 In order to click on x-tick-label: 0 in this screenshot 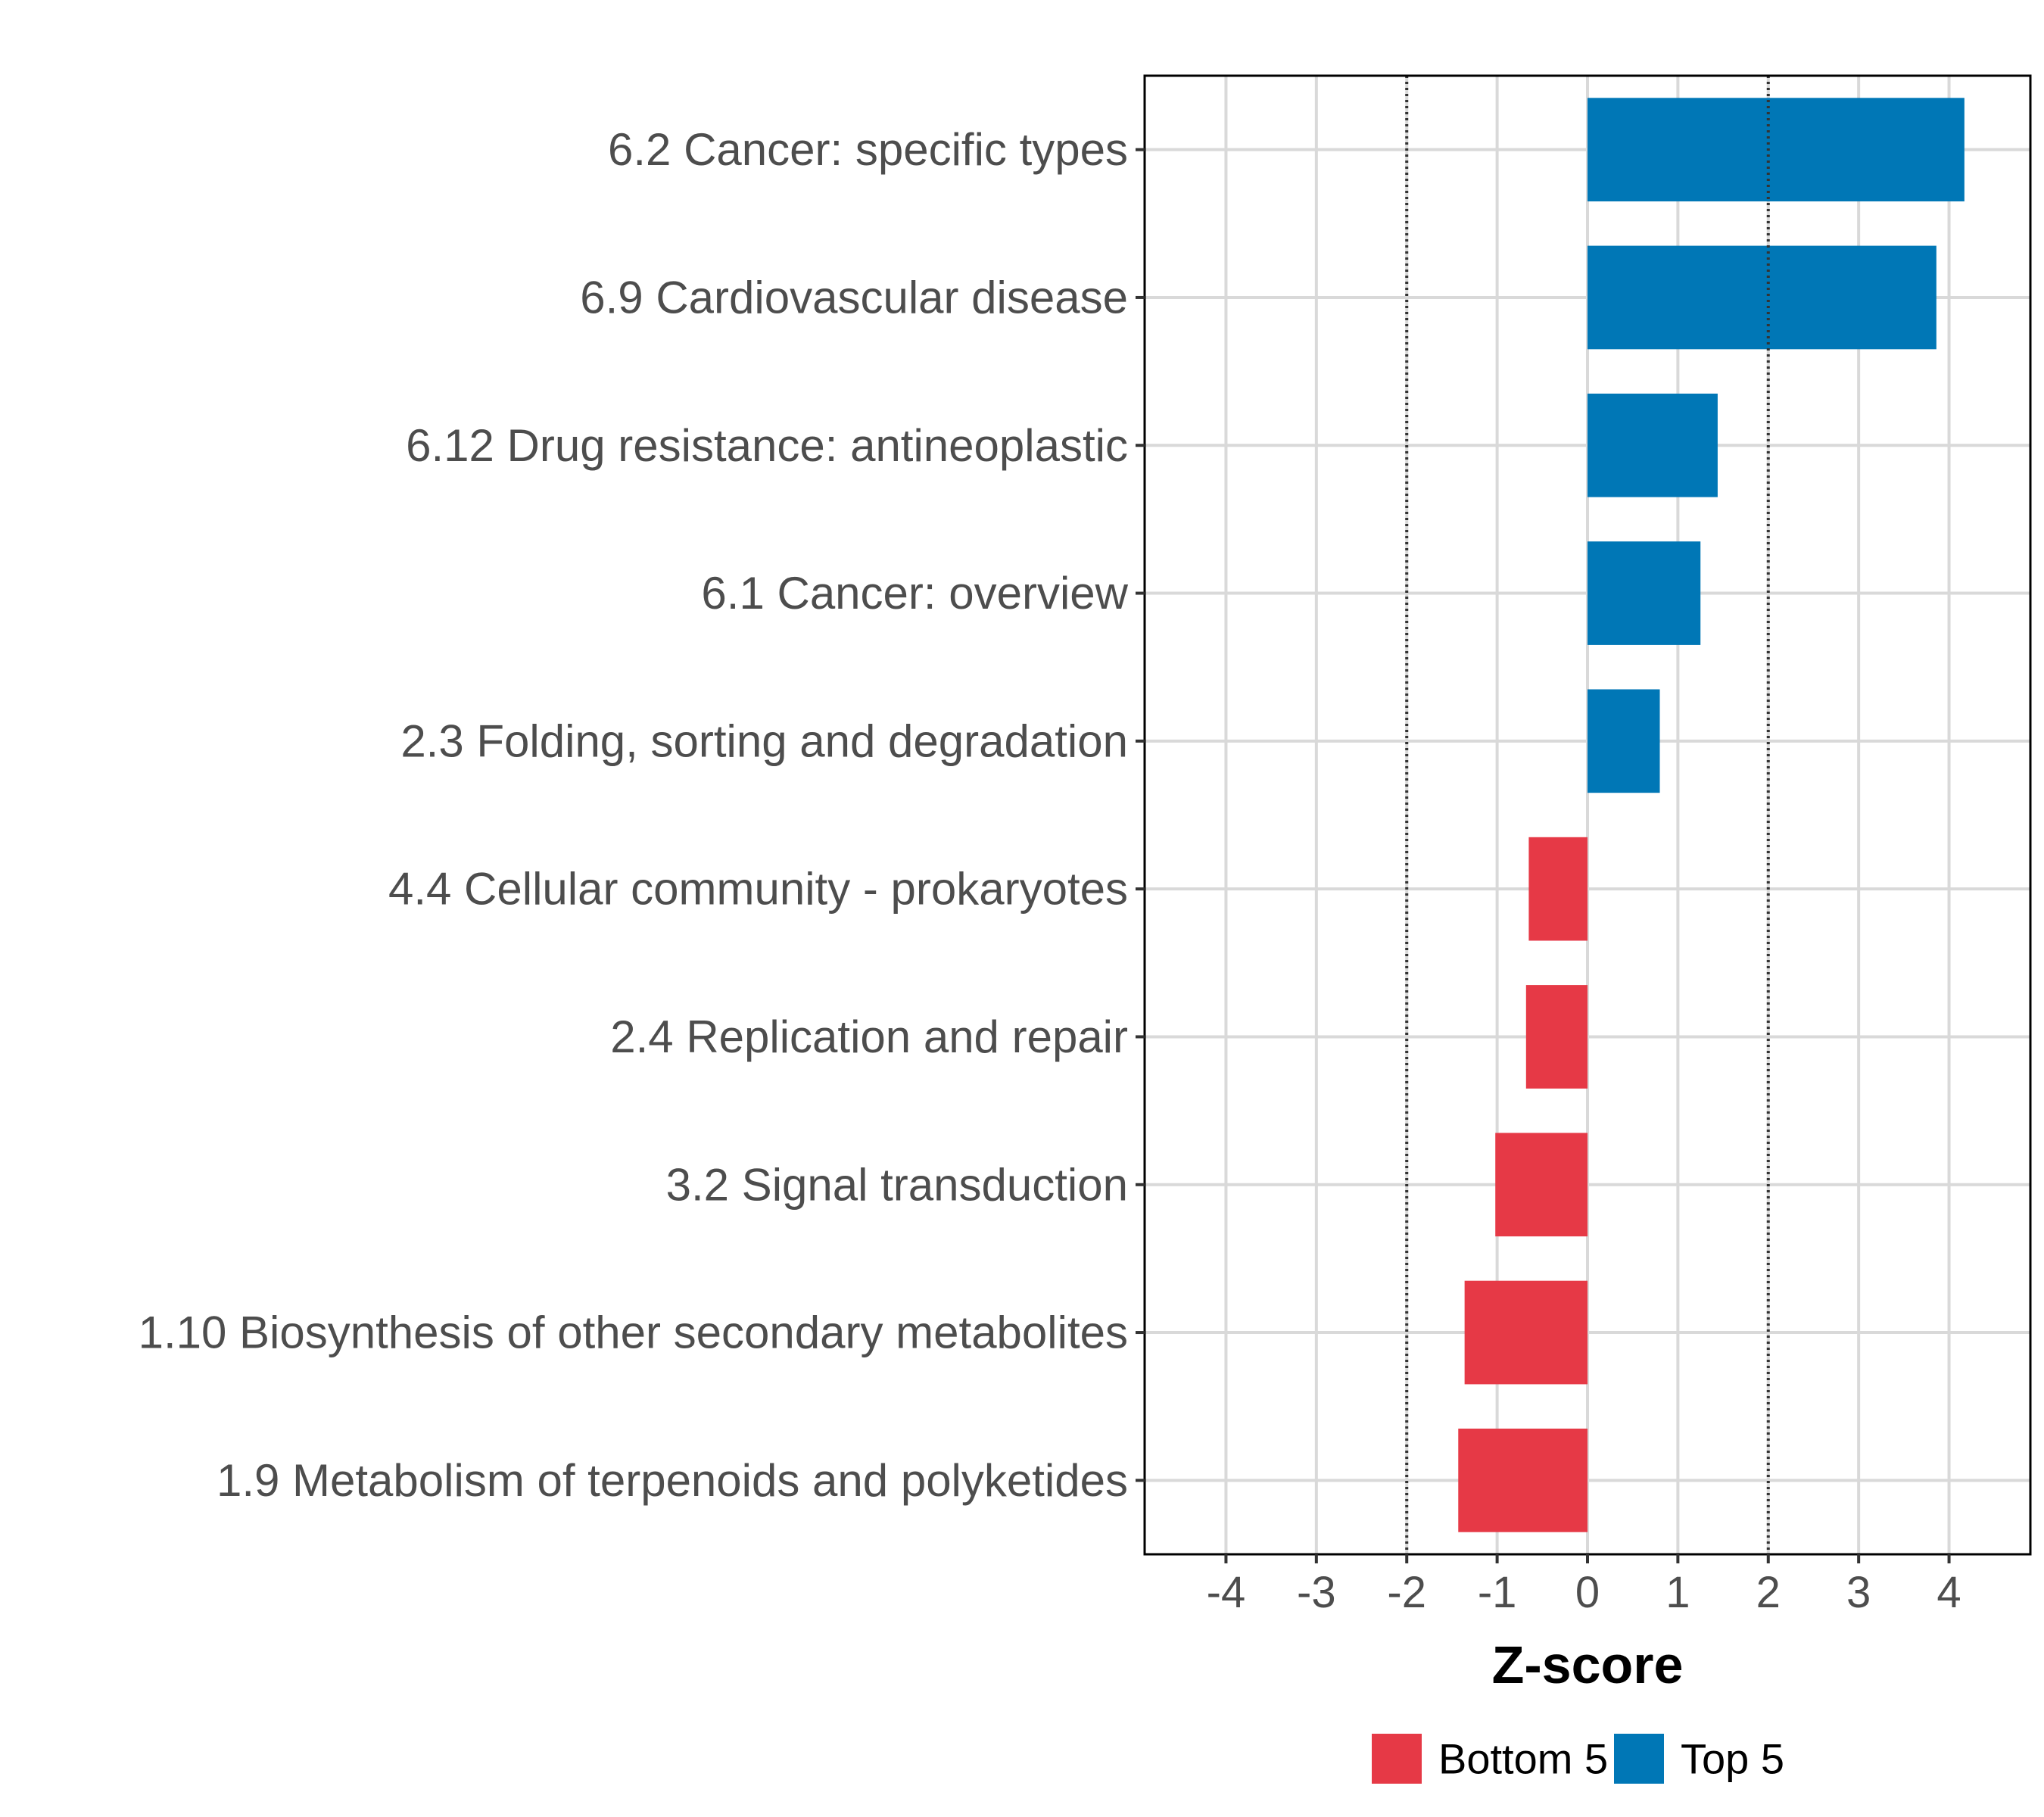, I will do `click(1588, 1592)`.